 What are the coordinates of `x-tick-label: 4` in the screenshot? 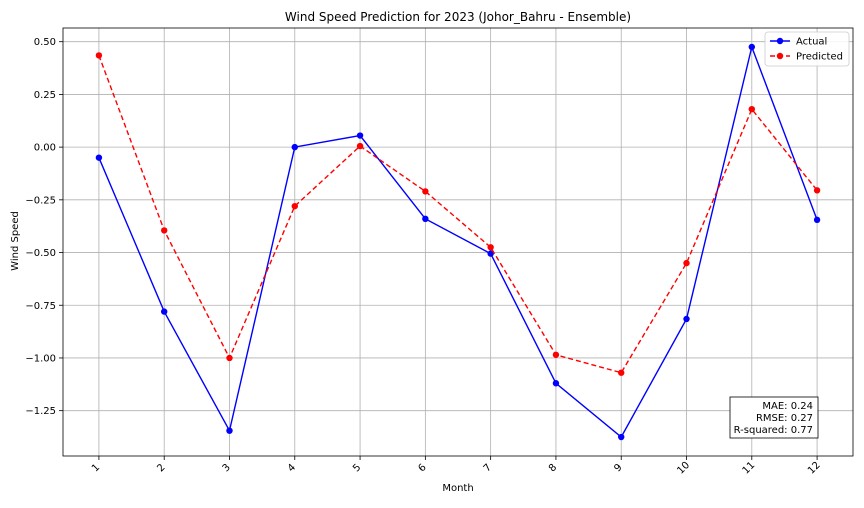 It's located at (292, 468).